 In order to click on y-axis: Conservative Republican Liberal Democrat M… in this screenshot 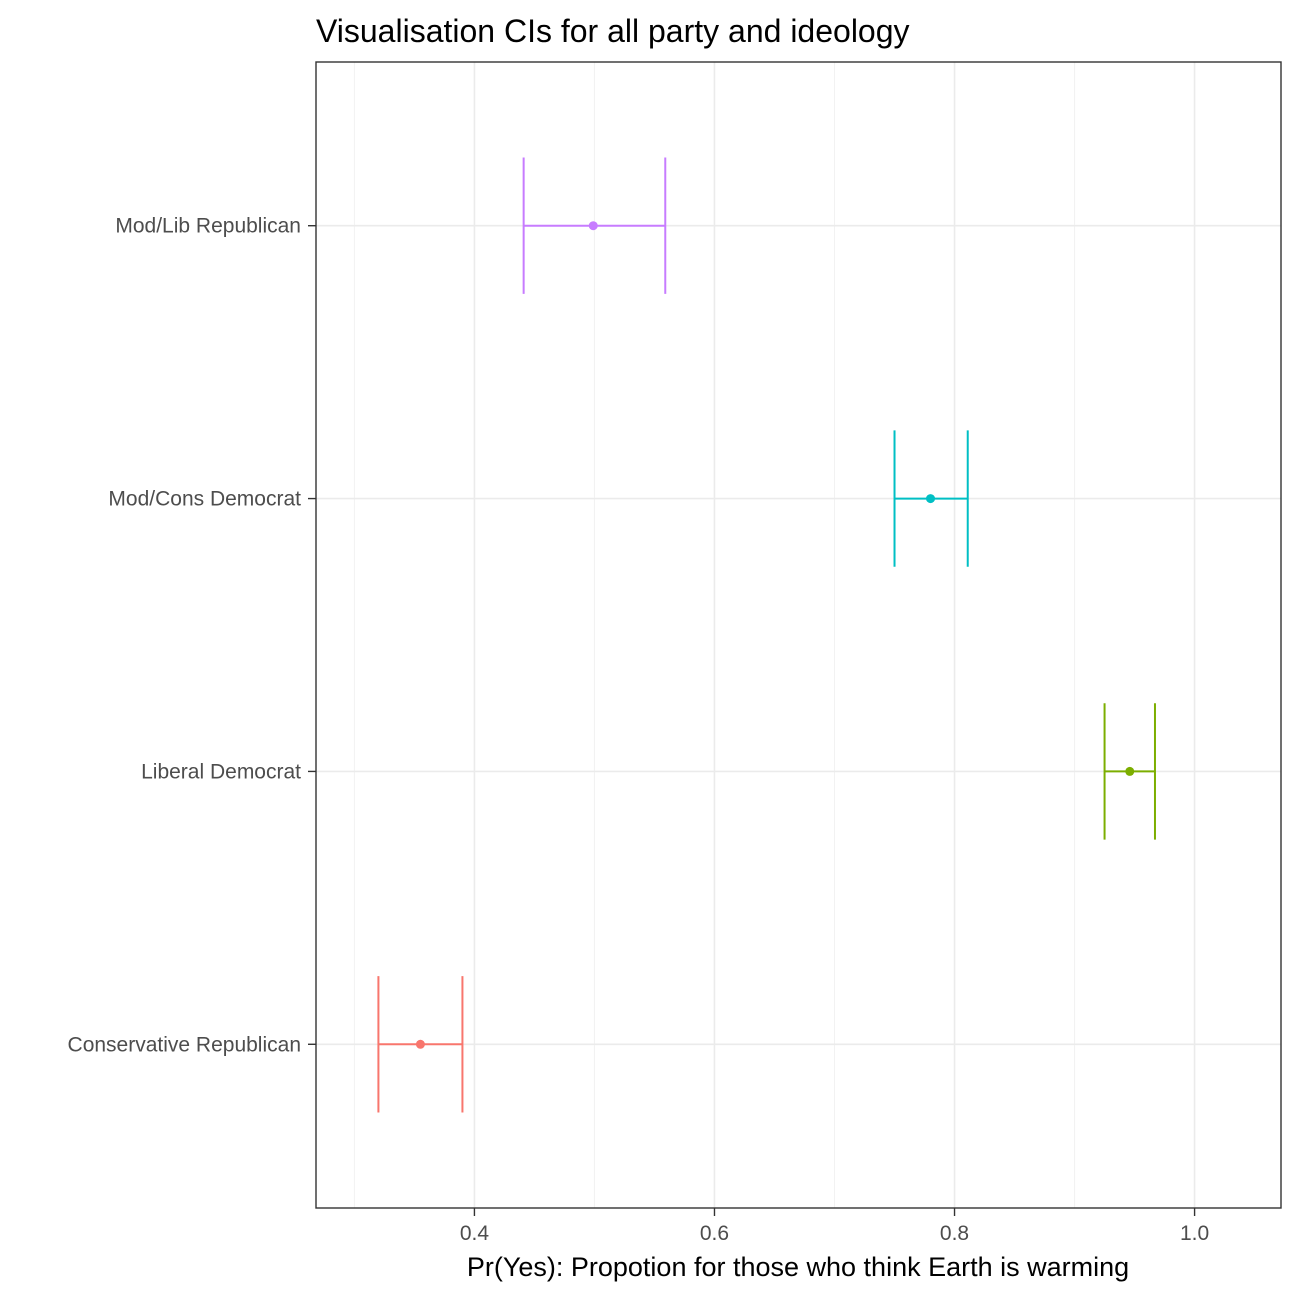, I will do `click(192, 635)`.